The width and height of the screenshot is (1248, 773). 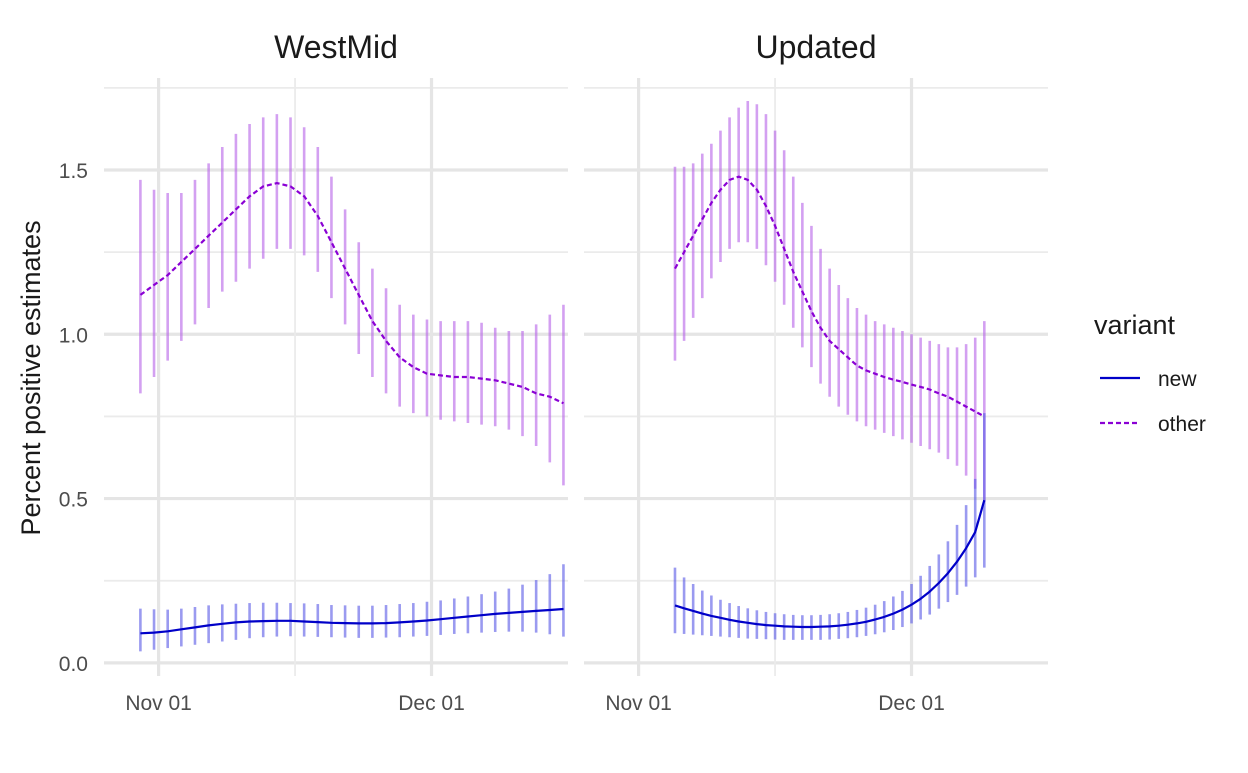 What do you see at coordinates (1150, 373) in the screenshot?
I see `legend: variant new other` at bounding box center [1150, 373].